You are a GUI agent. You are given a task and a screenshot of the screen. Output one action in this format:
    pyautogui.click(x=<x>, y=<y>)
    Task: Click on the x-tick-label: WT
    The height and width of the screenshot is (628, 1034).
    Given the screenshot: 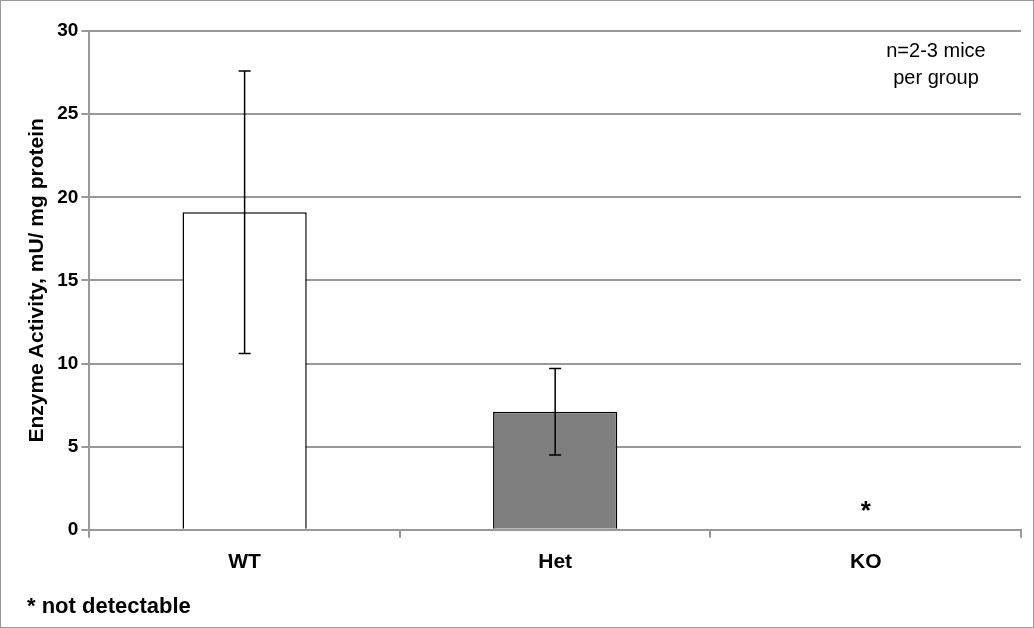 What is the action you would take?
    pyautogui.click(x=245, y=561)
    